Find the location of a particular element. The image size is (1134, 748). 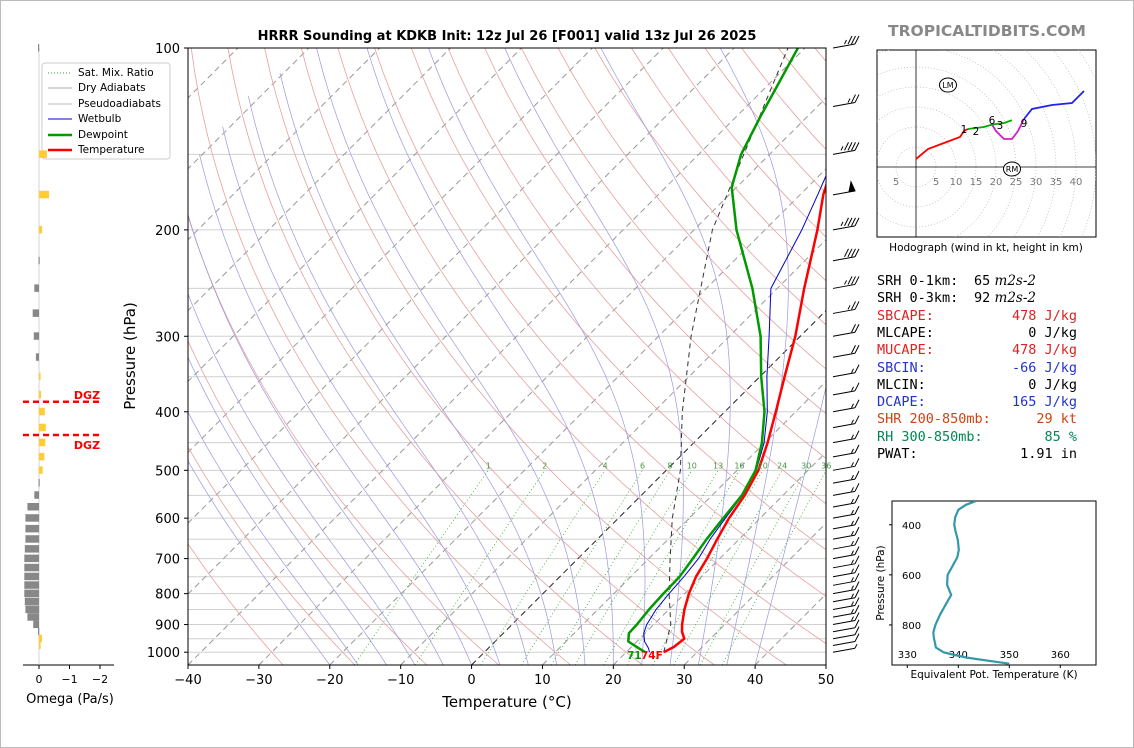

mixing-ratio-label: 10 is located at coordinates (692, 465).